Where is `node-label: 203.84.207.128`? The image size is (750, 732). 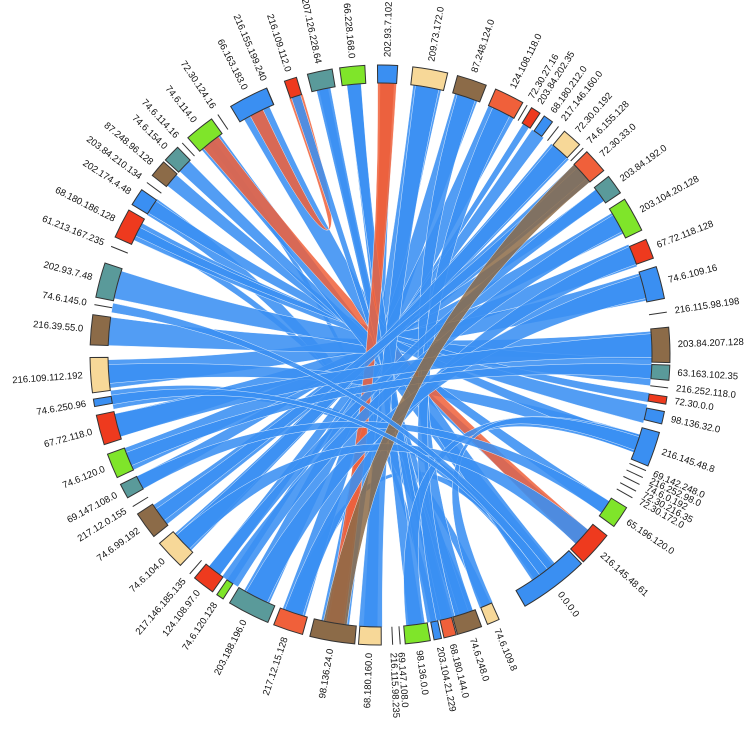
node-label: 203.84.207.128 is located at coordinates (711, 343).